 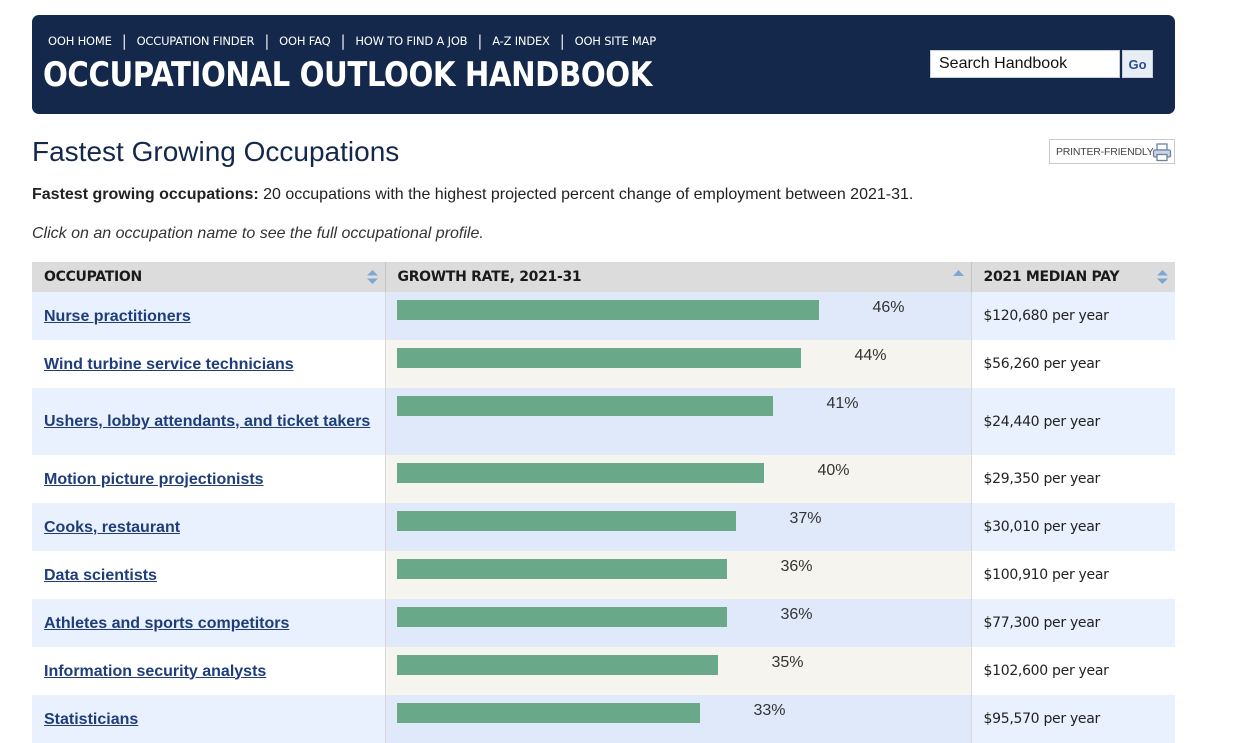 I want to click on nav-how-to-find-a-job: HOW TO FIND A JOB, so click(x=411, y=41).